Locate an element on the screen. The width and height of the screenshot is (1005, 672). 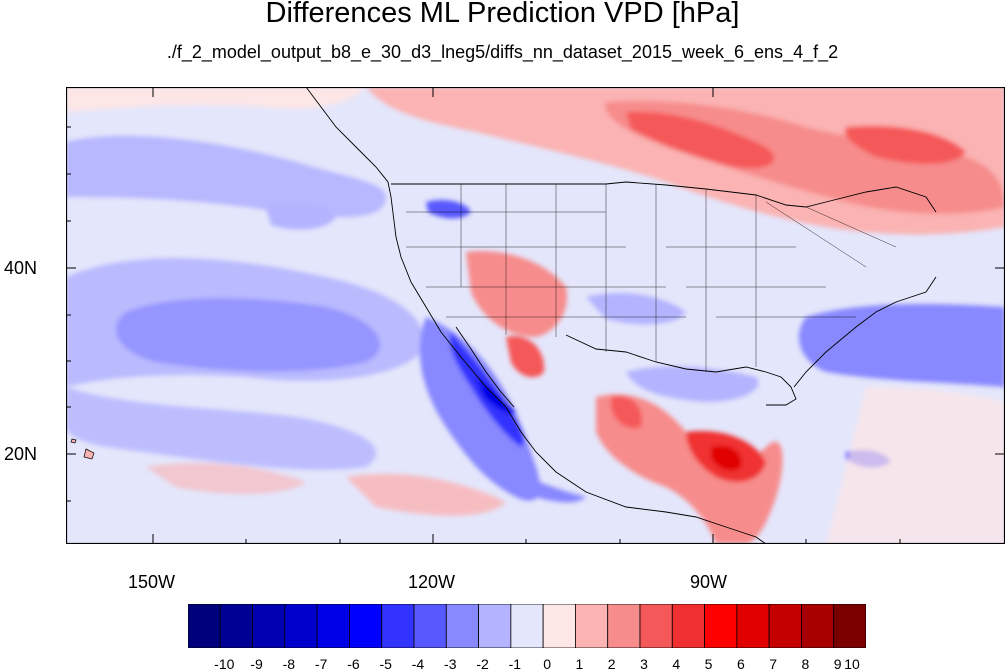
colorbar-tick-label: -10 is located at coordinates (224, 664).